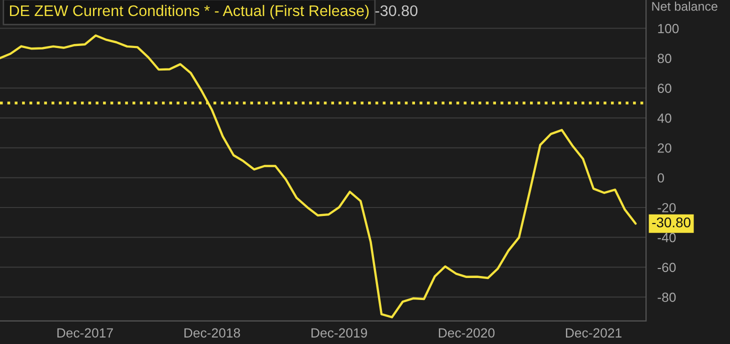 This screenshot has width=730, height=344. Describe the element at coordinates (664, 118) in the screenshot. I see `y-tick-label: 40` at that location.